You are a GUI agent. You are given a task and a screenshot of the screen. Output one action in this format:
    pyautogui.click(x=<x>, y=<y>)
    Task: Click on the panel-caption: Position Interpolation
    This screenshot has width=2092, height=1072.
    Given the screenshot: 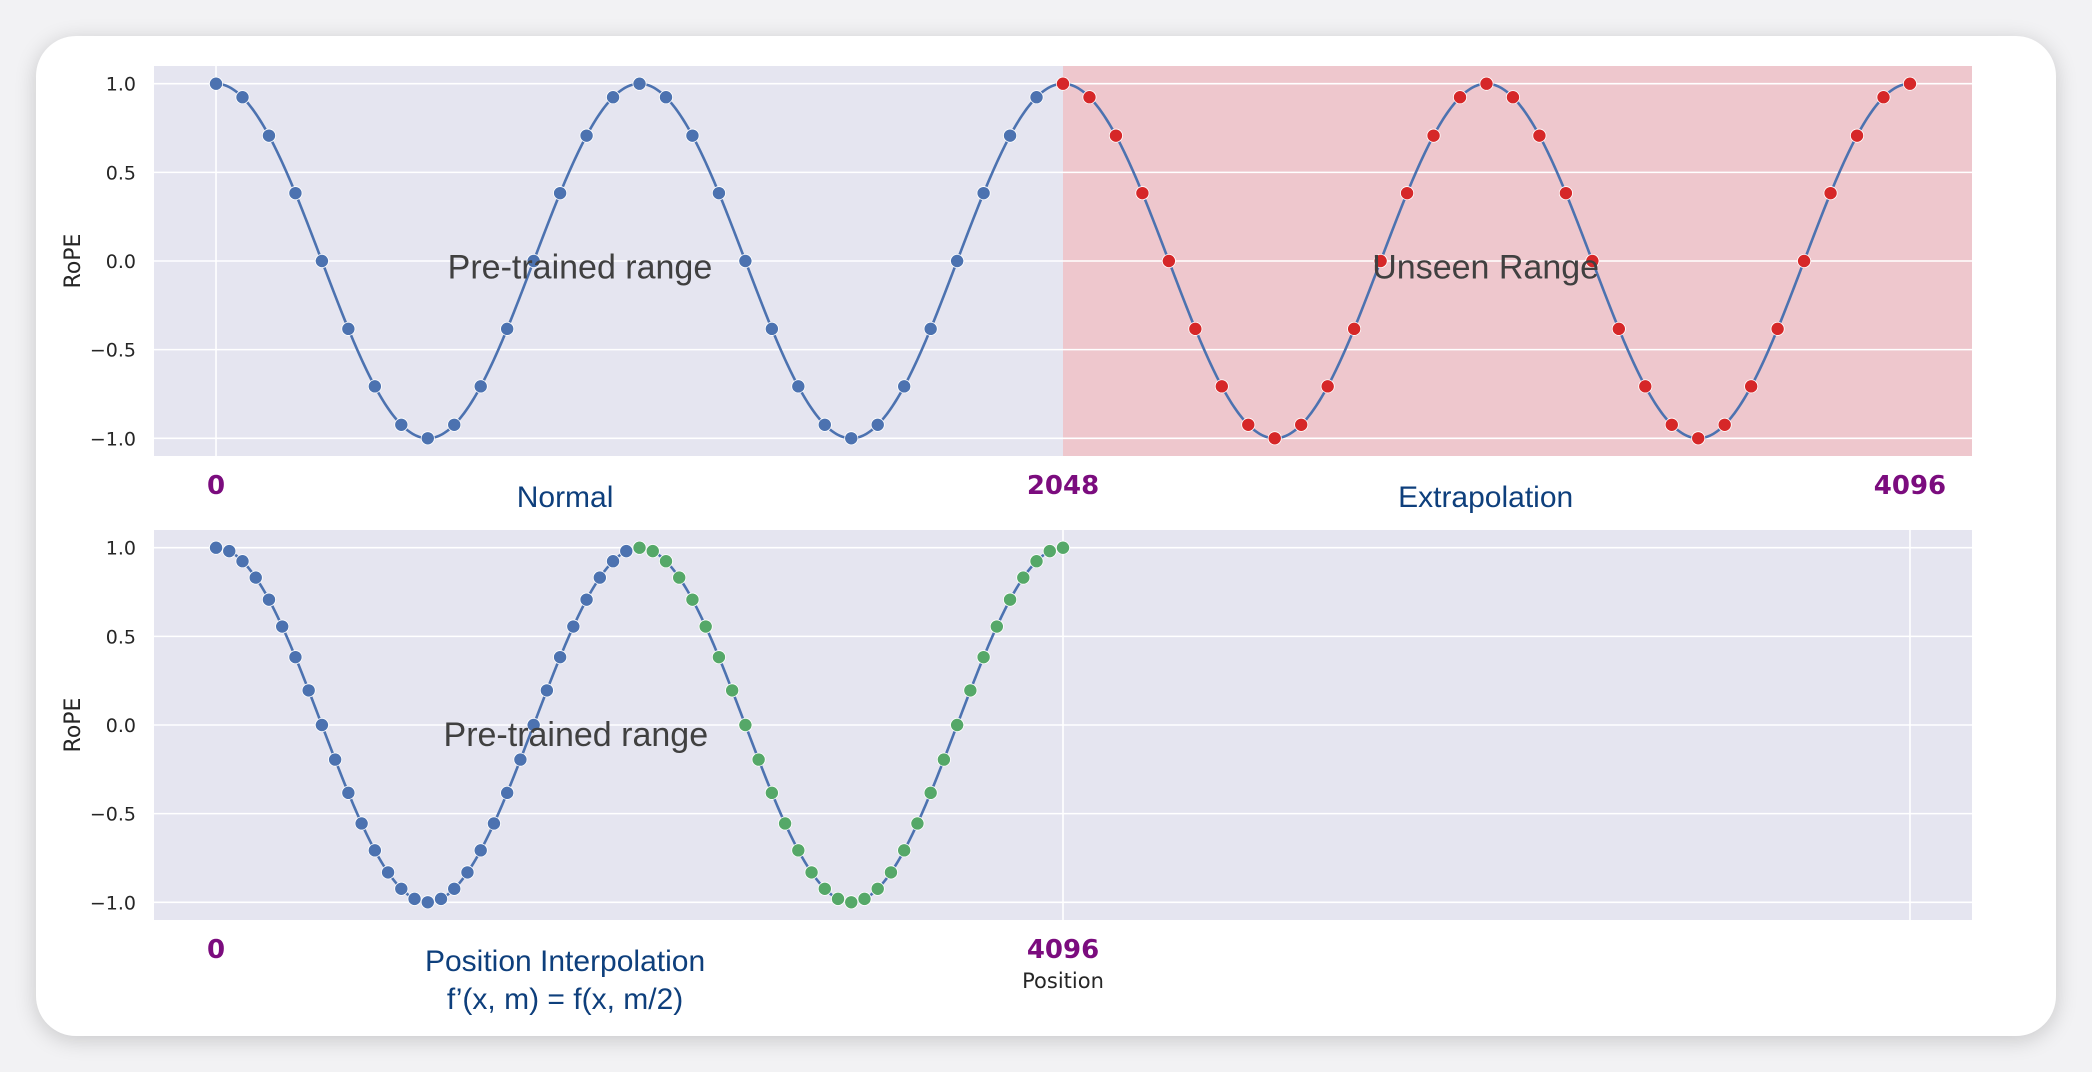 What is the action you would take?
    pyautogui.click(x=565, y=961)
    